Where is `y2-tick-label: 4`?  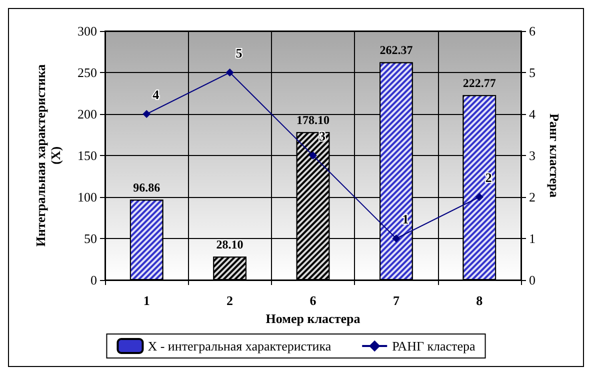
y2-tick-label: 4 is located at coordinates (532, 114).